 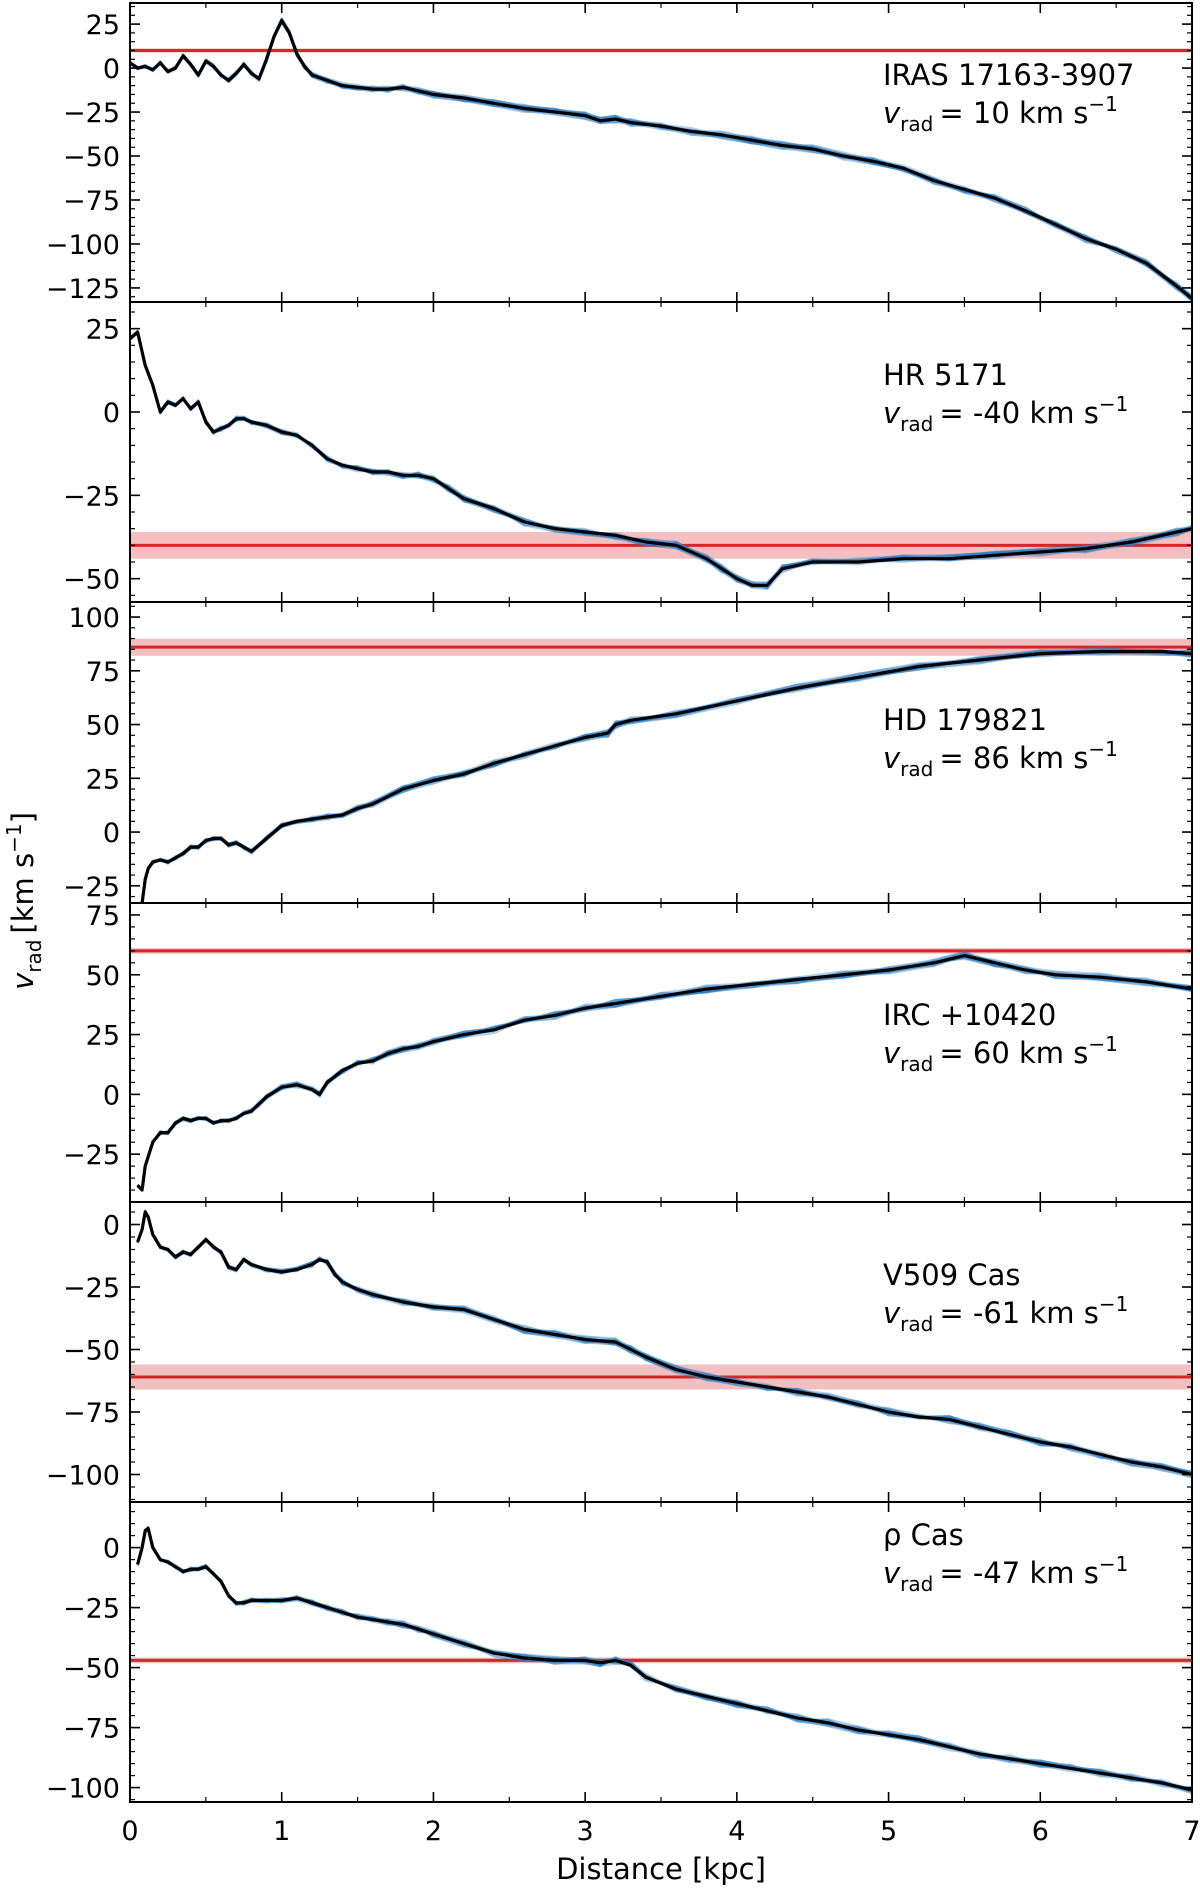 What do you see at coordinates (1013, 1053) in the screenshot?
I see `vrad-value: = 60 km s` at bounding box center [1013, 1053].